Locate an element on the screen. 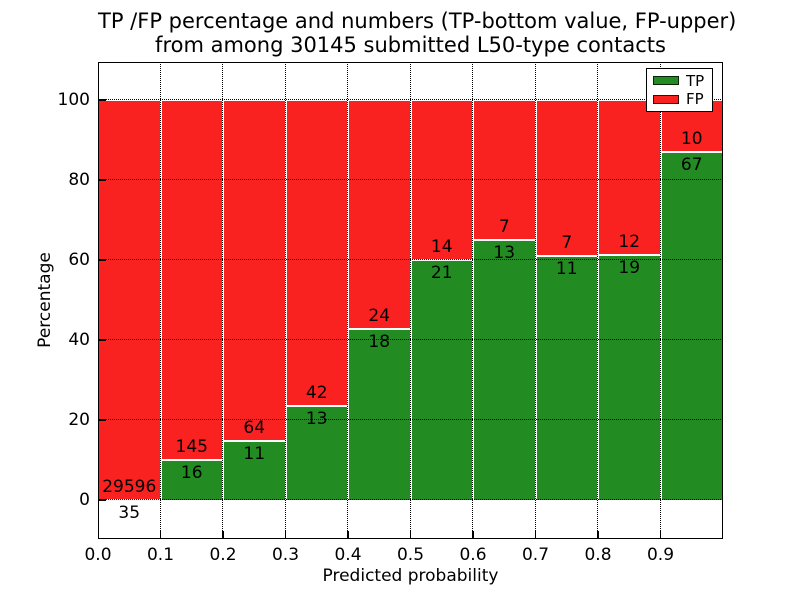 This screenshot has height=600, width=800. fp-count-label: 24 is located at coordinates (379, 315).